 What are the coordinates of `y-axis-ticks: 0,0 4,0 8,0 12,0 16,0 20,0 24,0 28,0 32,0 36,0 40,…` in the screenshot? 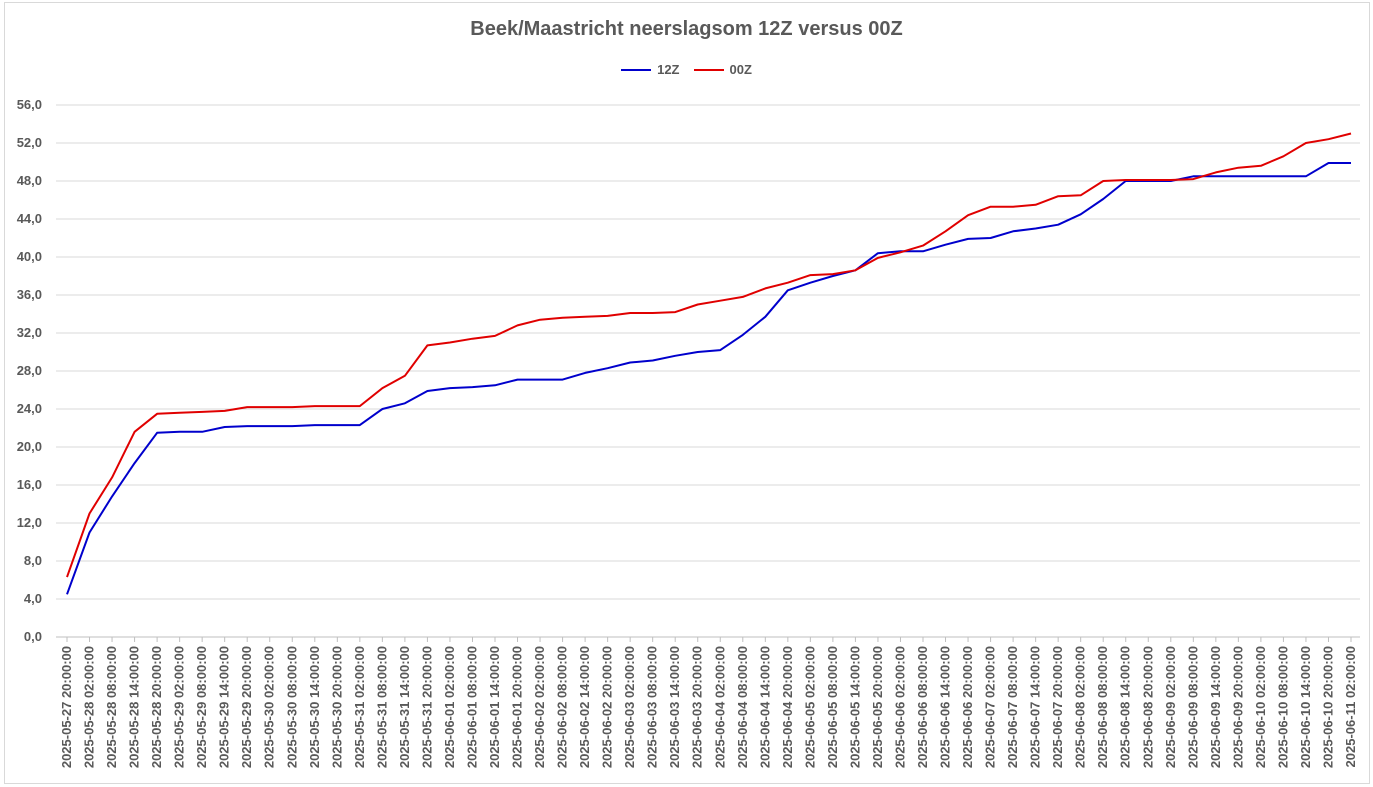 It's located at (29, 370).